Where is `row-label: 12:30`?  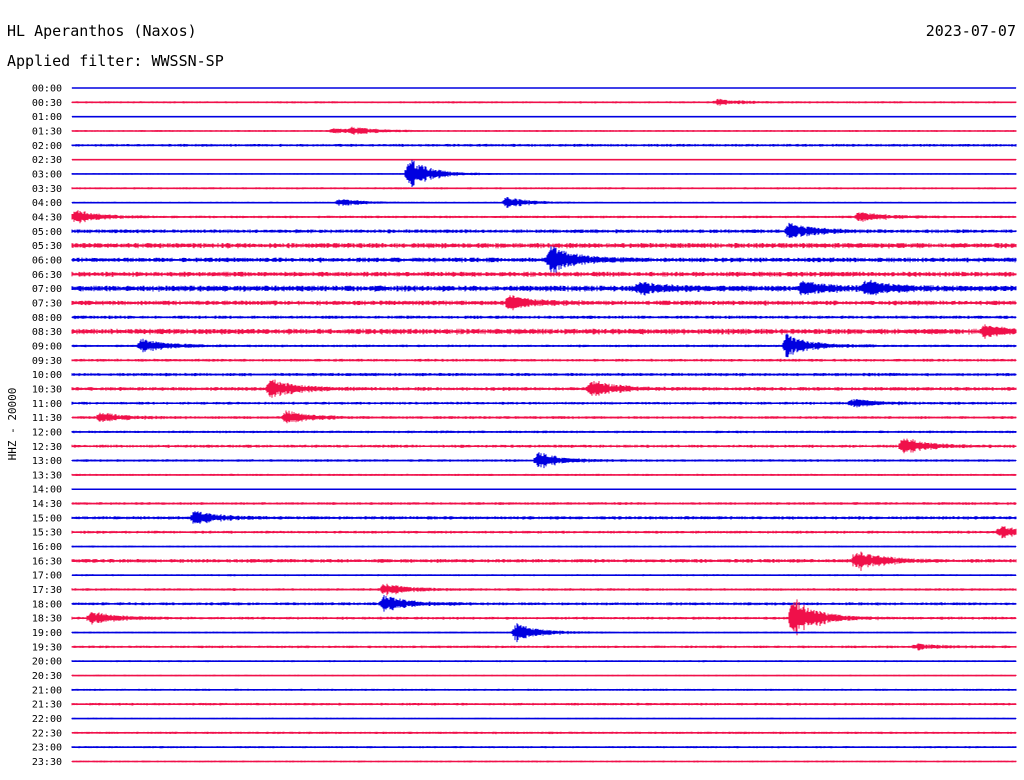 row-label: 12:30 is located at coordinates (47, 447).